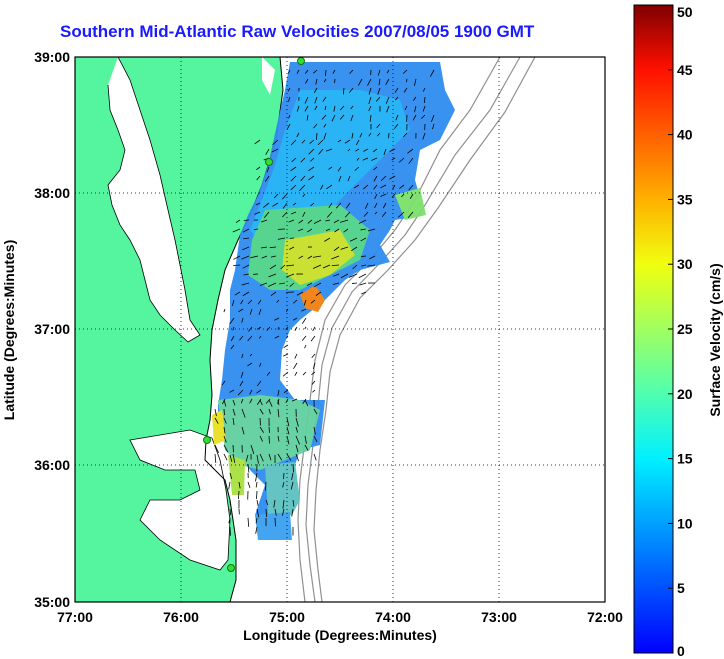 This screenshot has width=724, height=659. What do you see at coordinates (685, 329) in the screenshot?
I see `colorbar-tick-label: 25` at bounding box center [685, 329].